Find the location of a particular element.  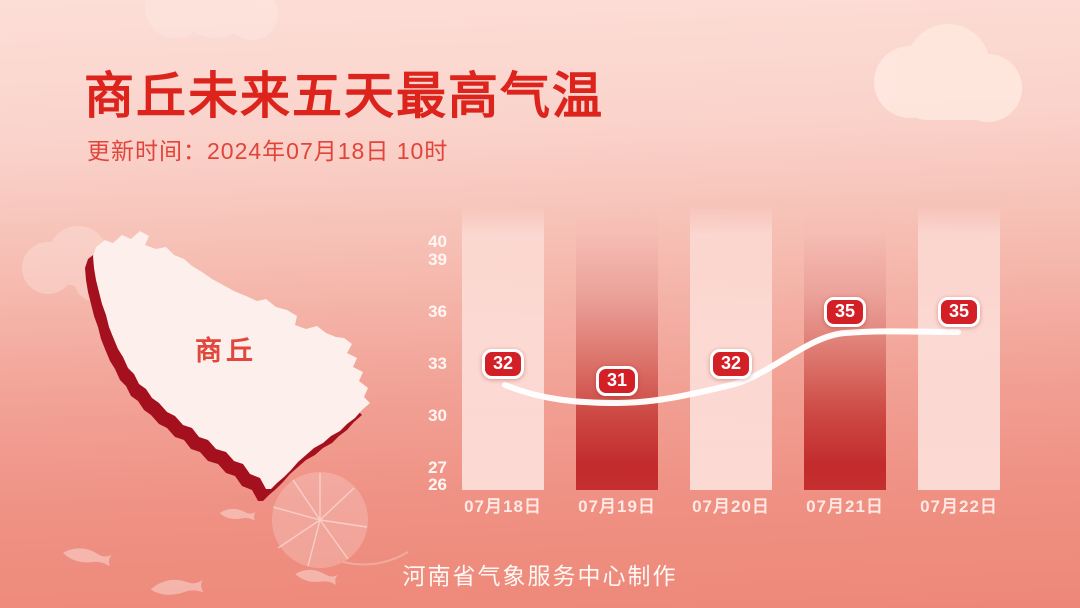

x-axis-label: 07月18日 is located at coordinates (503, 506).